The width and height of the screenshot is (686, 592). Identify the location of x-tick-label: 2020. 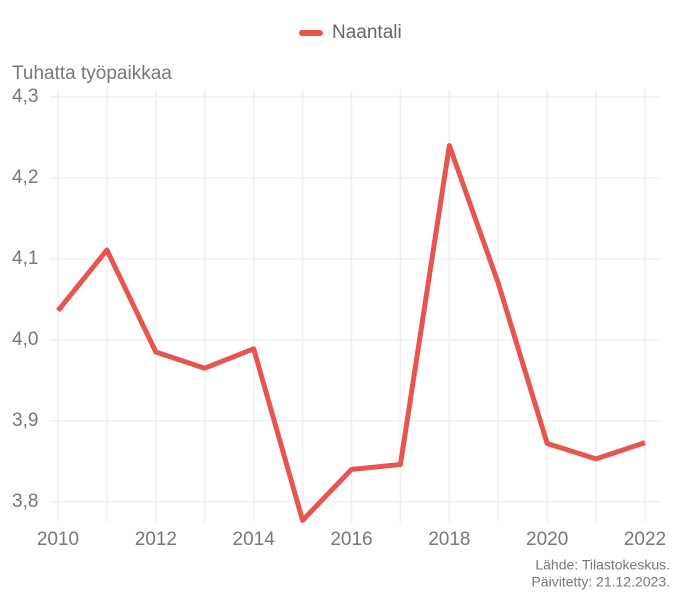
(547, 539).